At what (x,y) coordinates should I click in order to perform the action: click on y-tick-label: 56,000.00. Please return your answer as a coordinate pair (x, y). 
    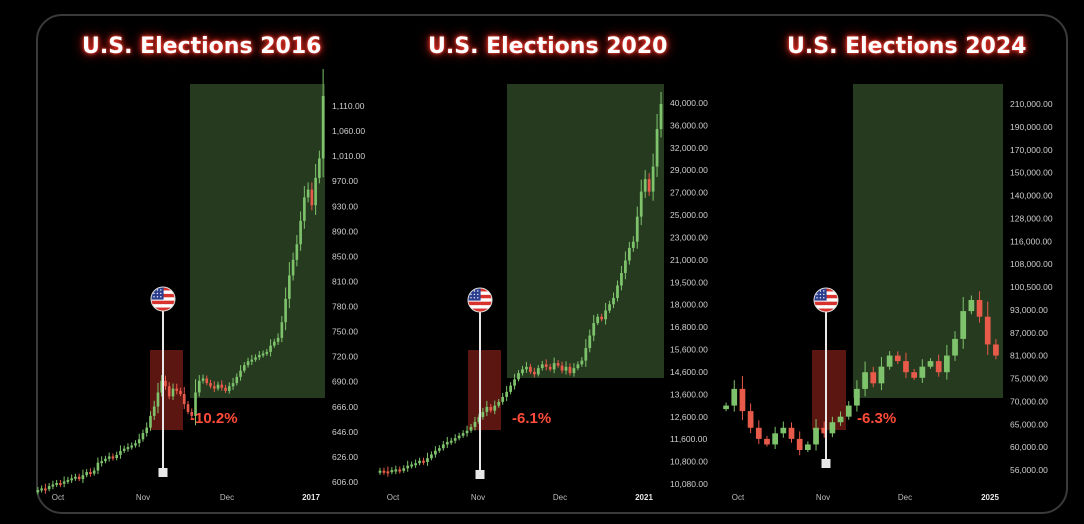
    Looking at the image, I should click on (1029, 470).